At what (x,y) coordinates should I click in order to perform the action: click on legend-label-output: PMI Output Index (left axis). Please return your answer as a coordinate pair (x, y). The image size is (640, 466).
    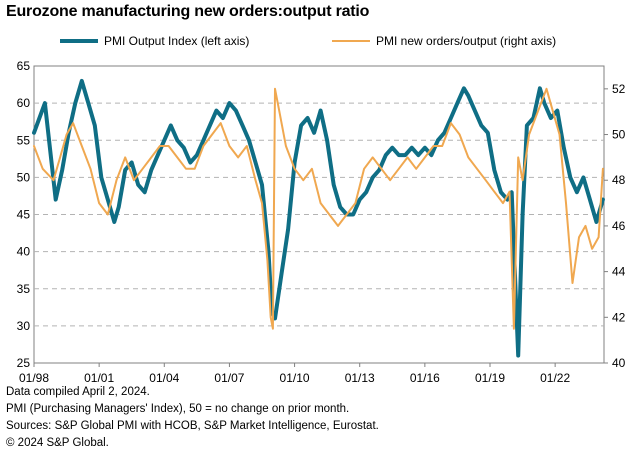
    Looking at the image, I should click on (177, 41).